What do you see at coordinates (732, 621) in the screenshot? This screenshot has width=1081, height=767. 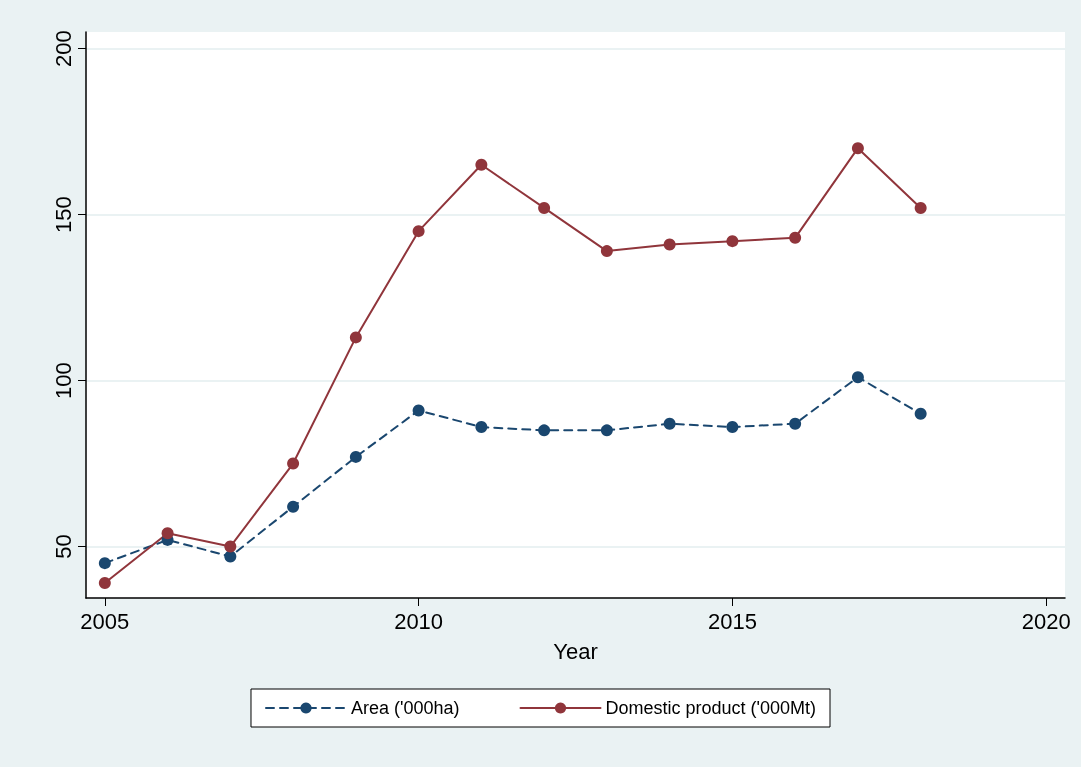 I see `x-tick-label: 2015` at bounding box center [732, 621].